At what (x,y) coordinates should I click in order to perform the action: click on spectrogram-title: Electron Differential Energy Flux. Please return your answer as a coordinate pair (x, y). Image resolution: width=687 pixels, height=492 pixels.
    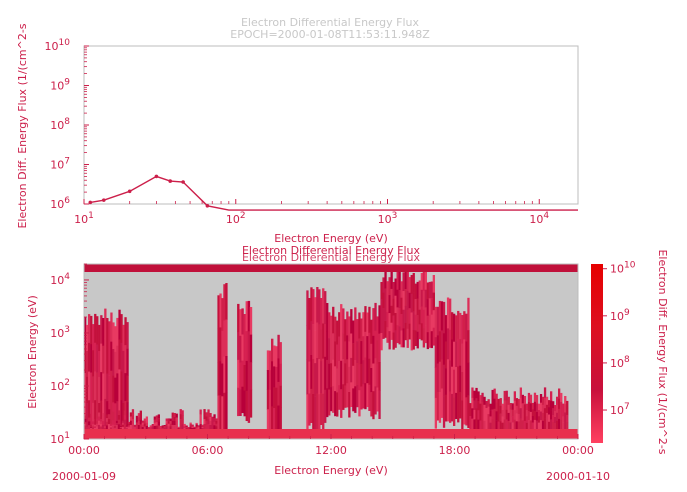
    Looking at the image, I should click on (331, 250).